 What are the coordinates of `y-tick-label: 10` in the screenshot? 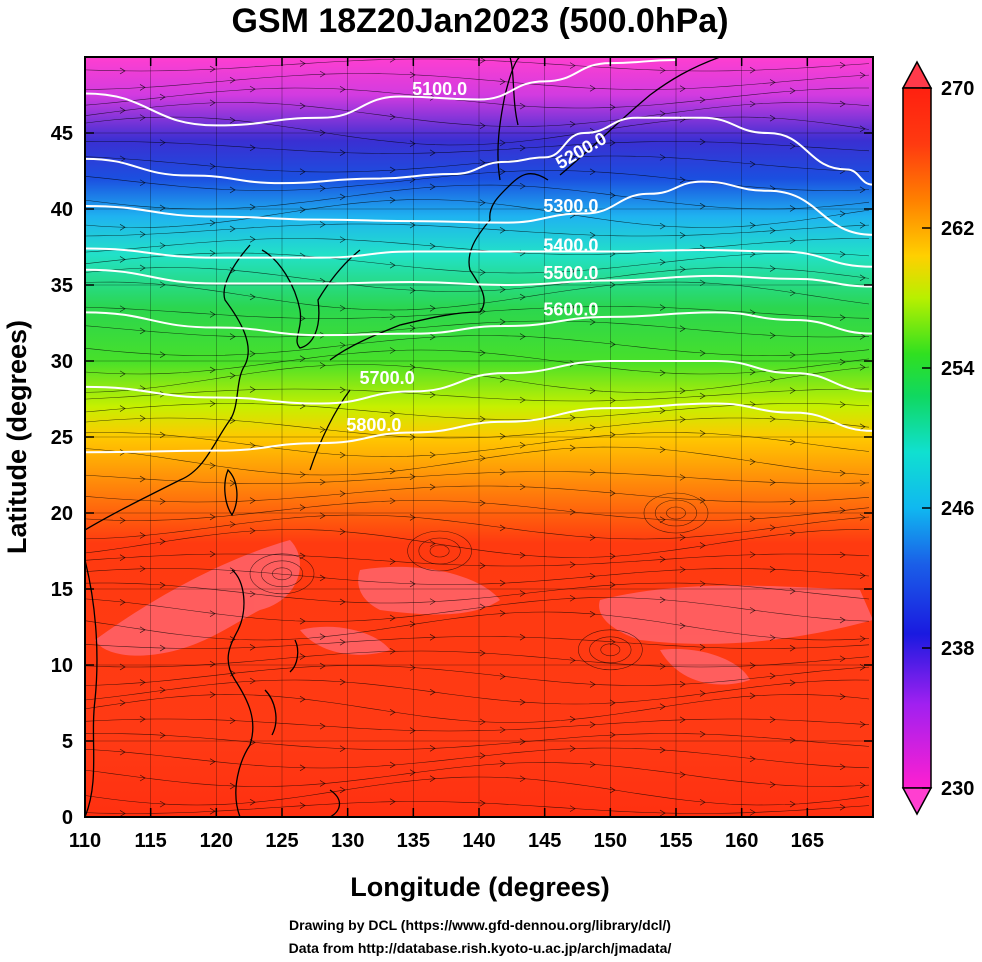 It's located at (62, 666).